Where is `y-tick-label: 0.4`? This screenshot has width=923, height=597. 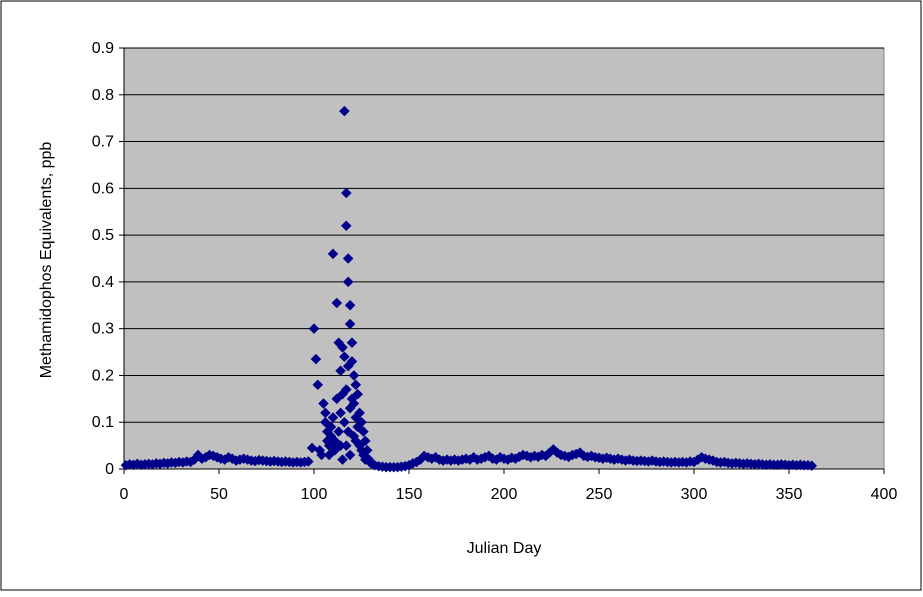 y-tick-label: 0.4 is located at coordinates (103, 282).